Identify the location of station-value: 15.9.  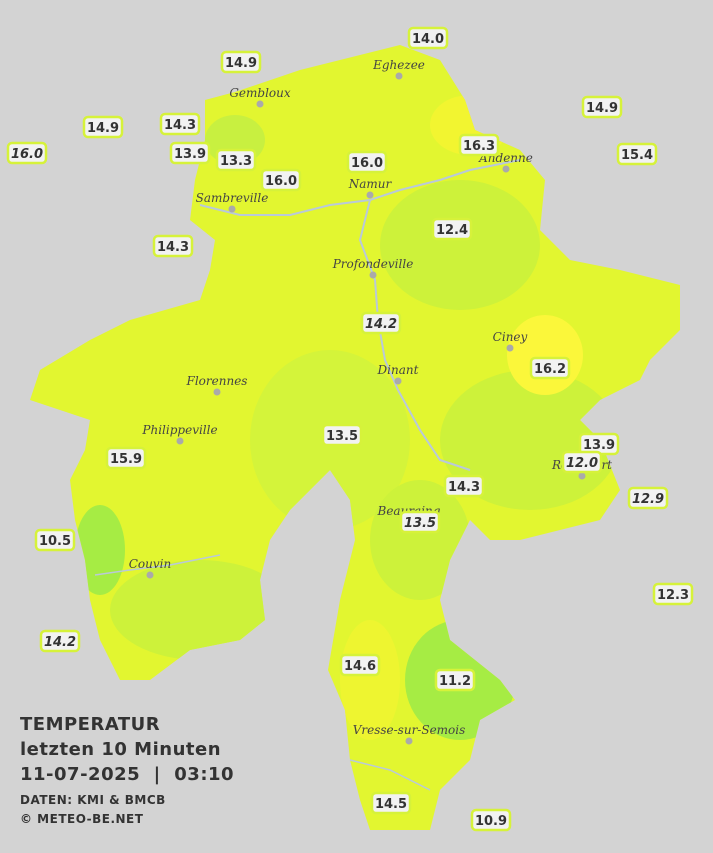
(126, 459).